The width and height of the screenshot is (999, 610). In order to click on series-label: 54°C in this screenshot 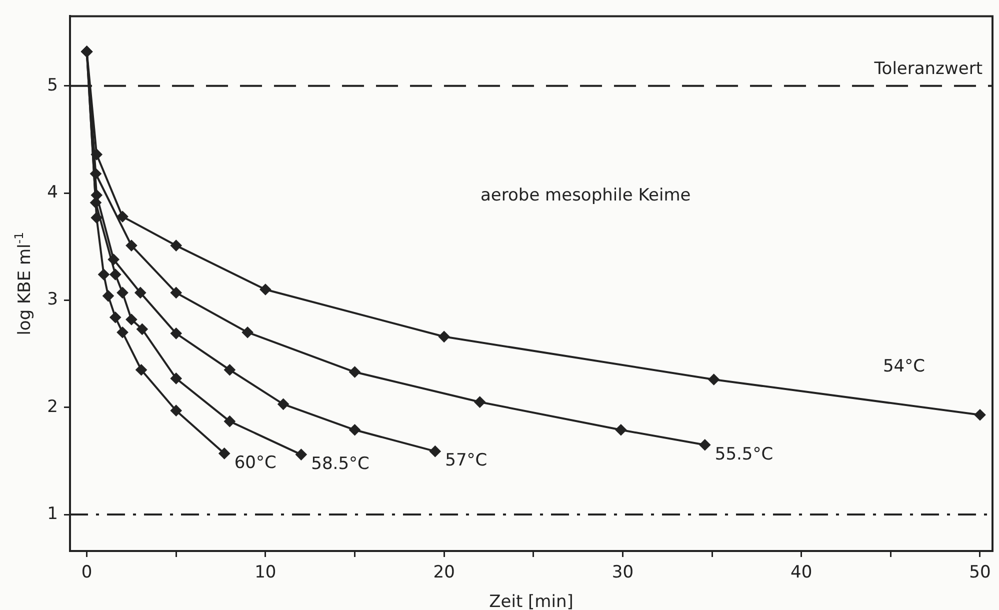, I will do `click(903, 366)`.